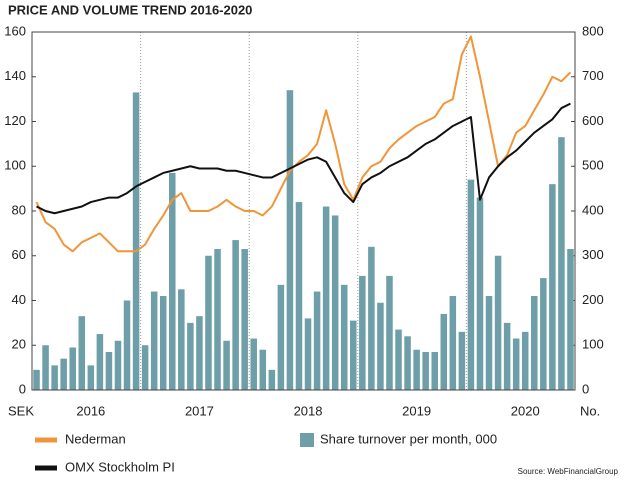  I want to click on y2-tick-label: 200, so click(593, 299).